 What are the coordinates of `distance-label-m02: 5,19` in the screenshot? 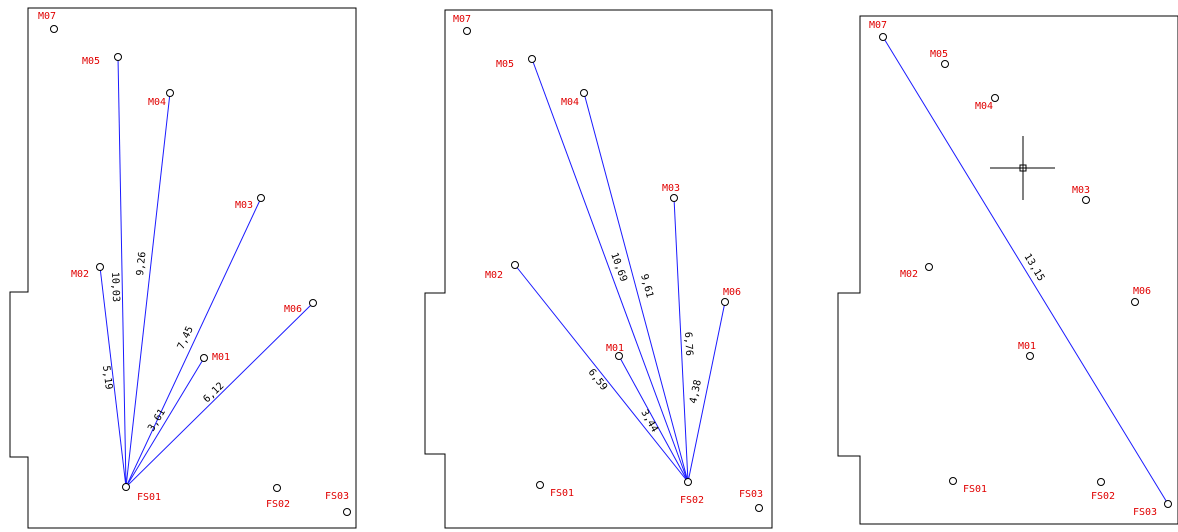 It's located at (107, 377).